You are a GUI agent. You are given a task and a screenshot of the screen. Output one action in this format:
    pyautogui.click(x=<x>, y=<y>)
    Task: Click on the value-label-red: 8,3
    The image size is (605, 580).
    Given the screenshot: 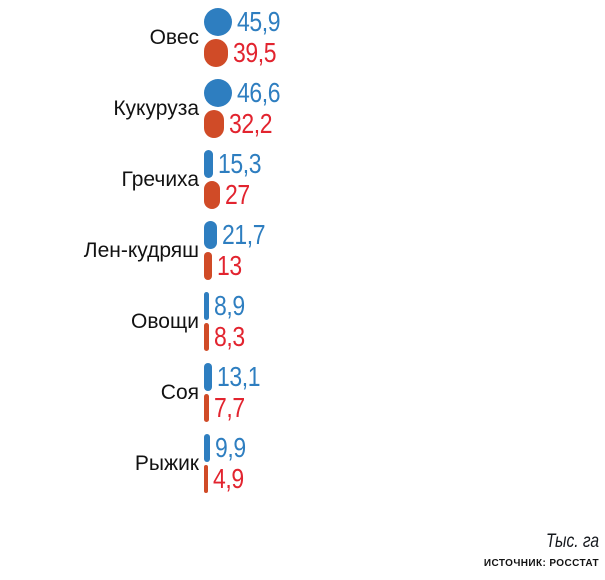 What is the action you would take?
    pyautogui.click(x=229, y=336)
    